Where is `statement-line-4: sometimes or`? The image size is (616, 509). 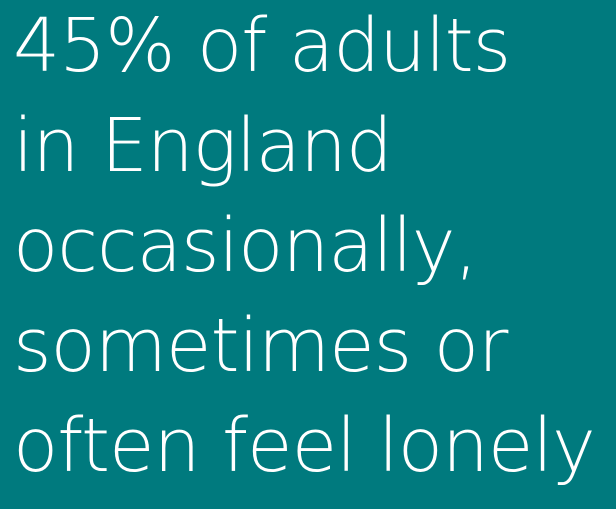 statement-line-4: sometimes or is located at coordinates (260, 346).